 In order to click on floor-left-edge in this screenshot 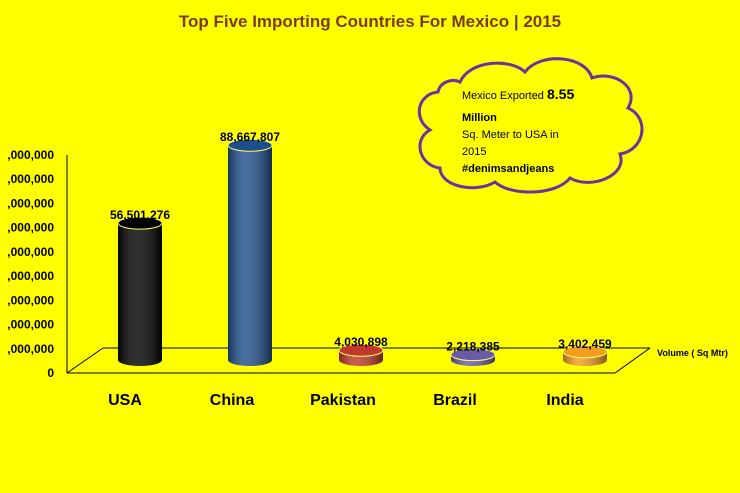, I will do `click(85, 360)`.